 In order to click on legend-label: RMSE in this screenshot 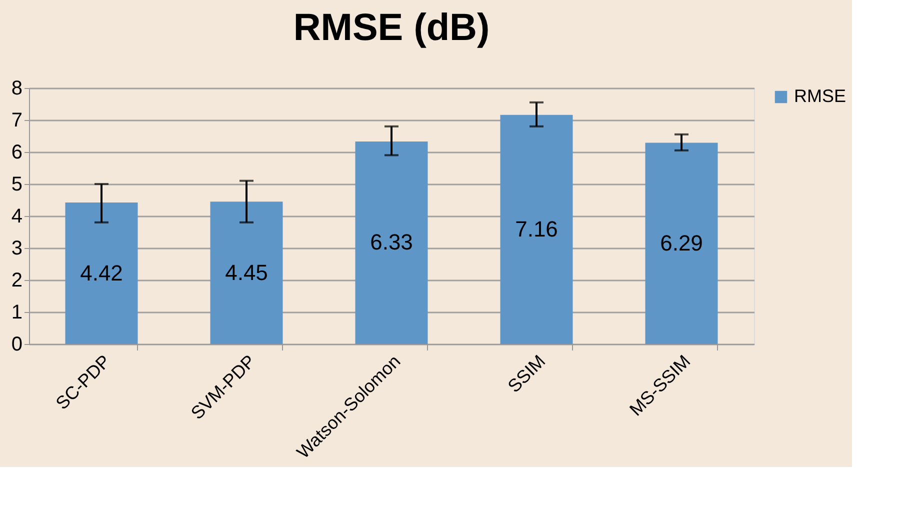, I will do `click(820, 96)`.